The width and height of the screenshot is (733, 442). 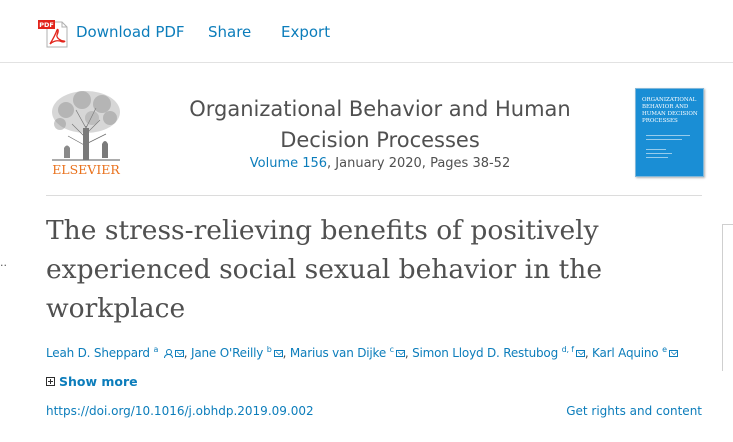 What do you see at coordinates (419, 163) in the screenshot?
I see `issue-info: , January 2020, Pages 38-52` at bounding box center [419, 163].